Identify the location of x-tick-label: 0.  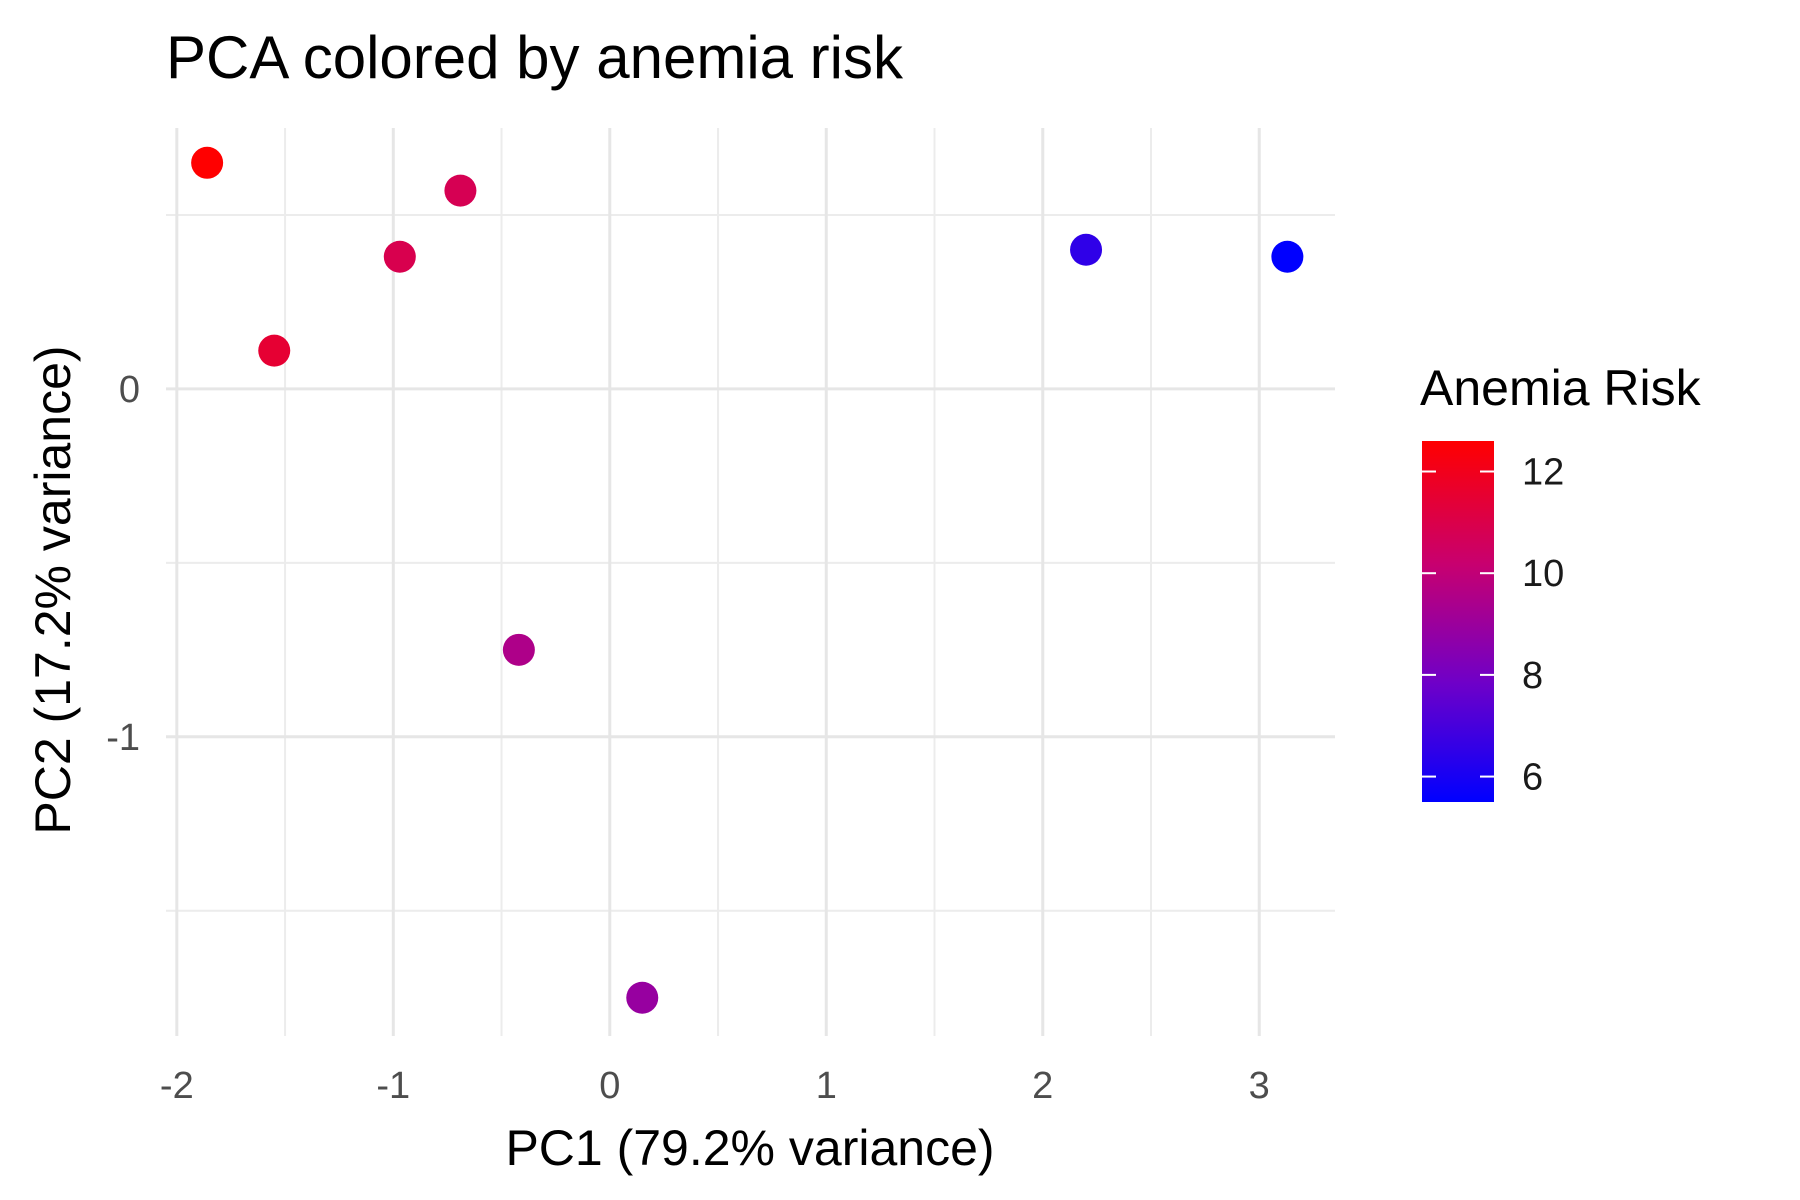
(609, 1086).